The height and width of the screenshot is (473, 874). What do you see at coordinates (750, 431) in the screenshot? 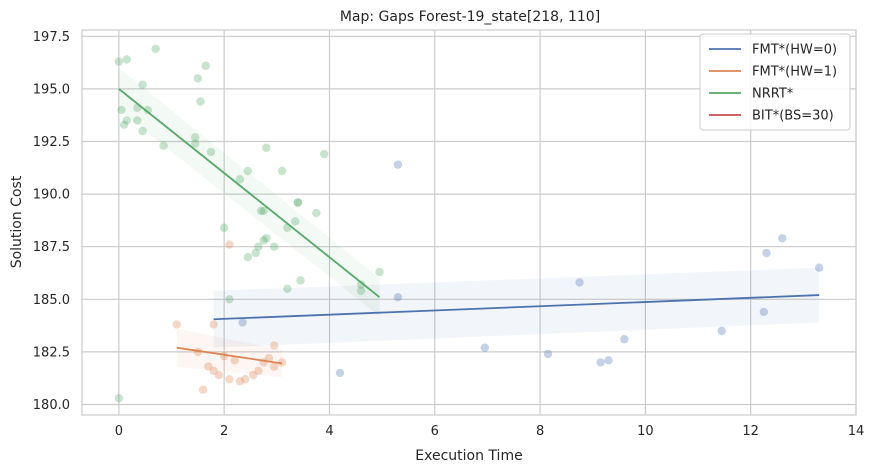
I see `x-tick-label: 12` at bounding box center [750, 431].